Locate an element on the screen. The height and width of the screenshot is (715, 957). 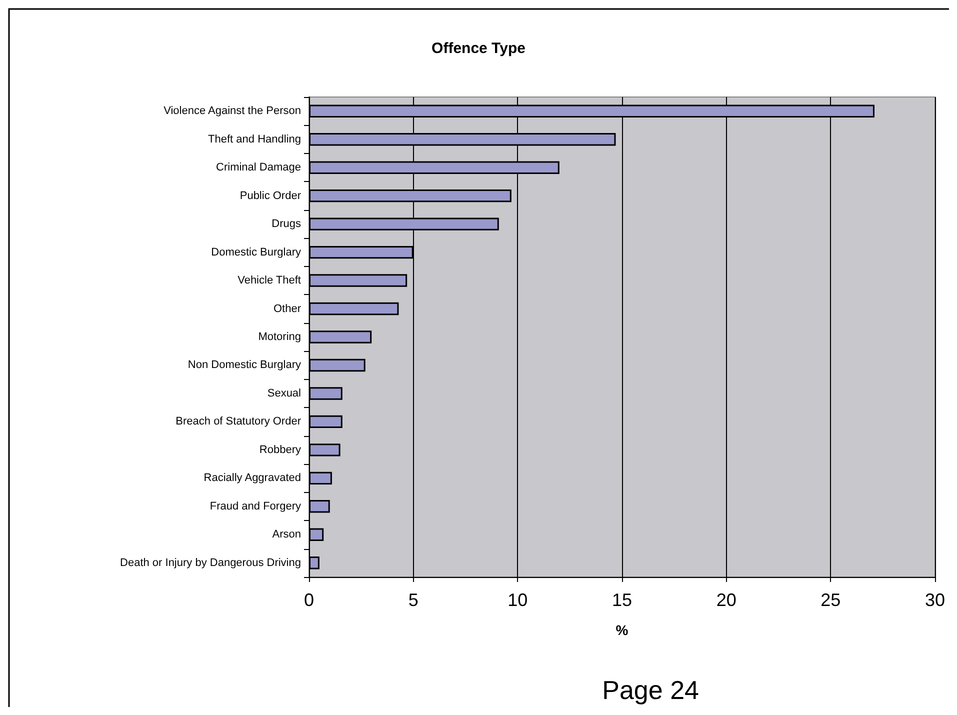
y-tick-label: Death or Injury by Dangerous Driving is located at coordinates (210, 562).